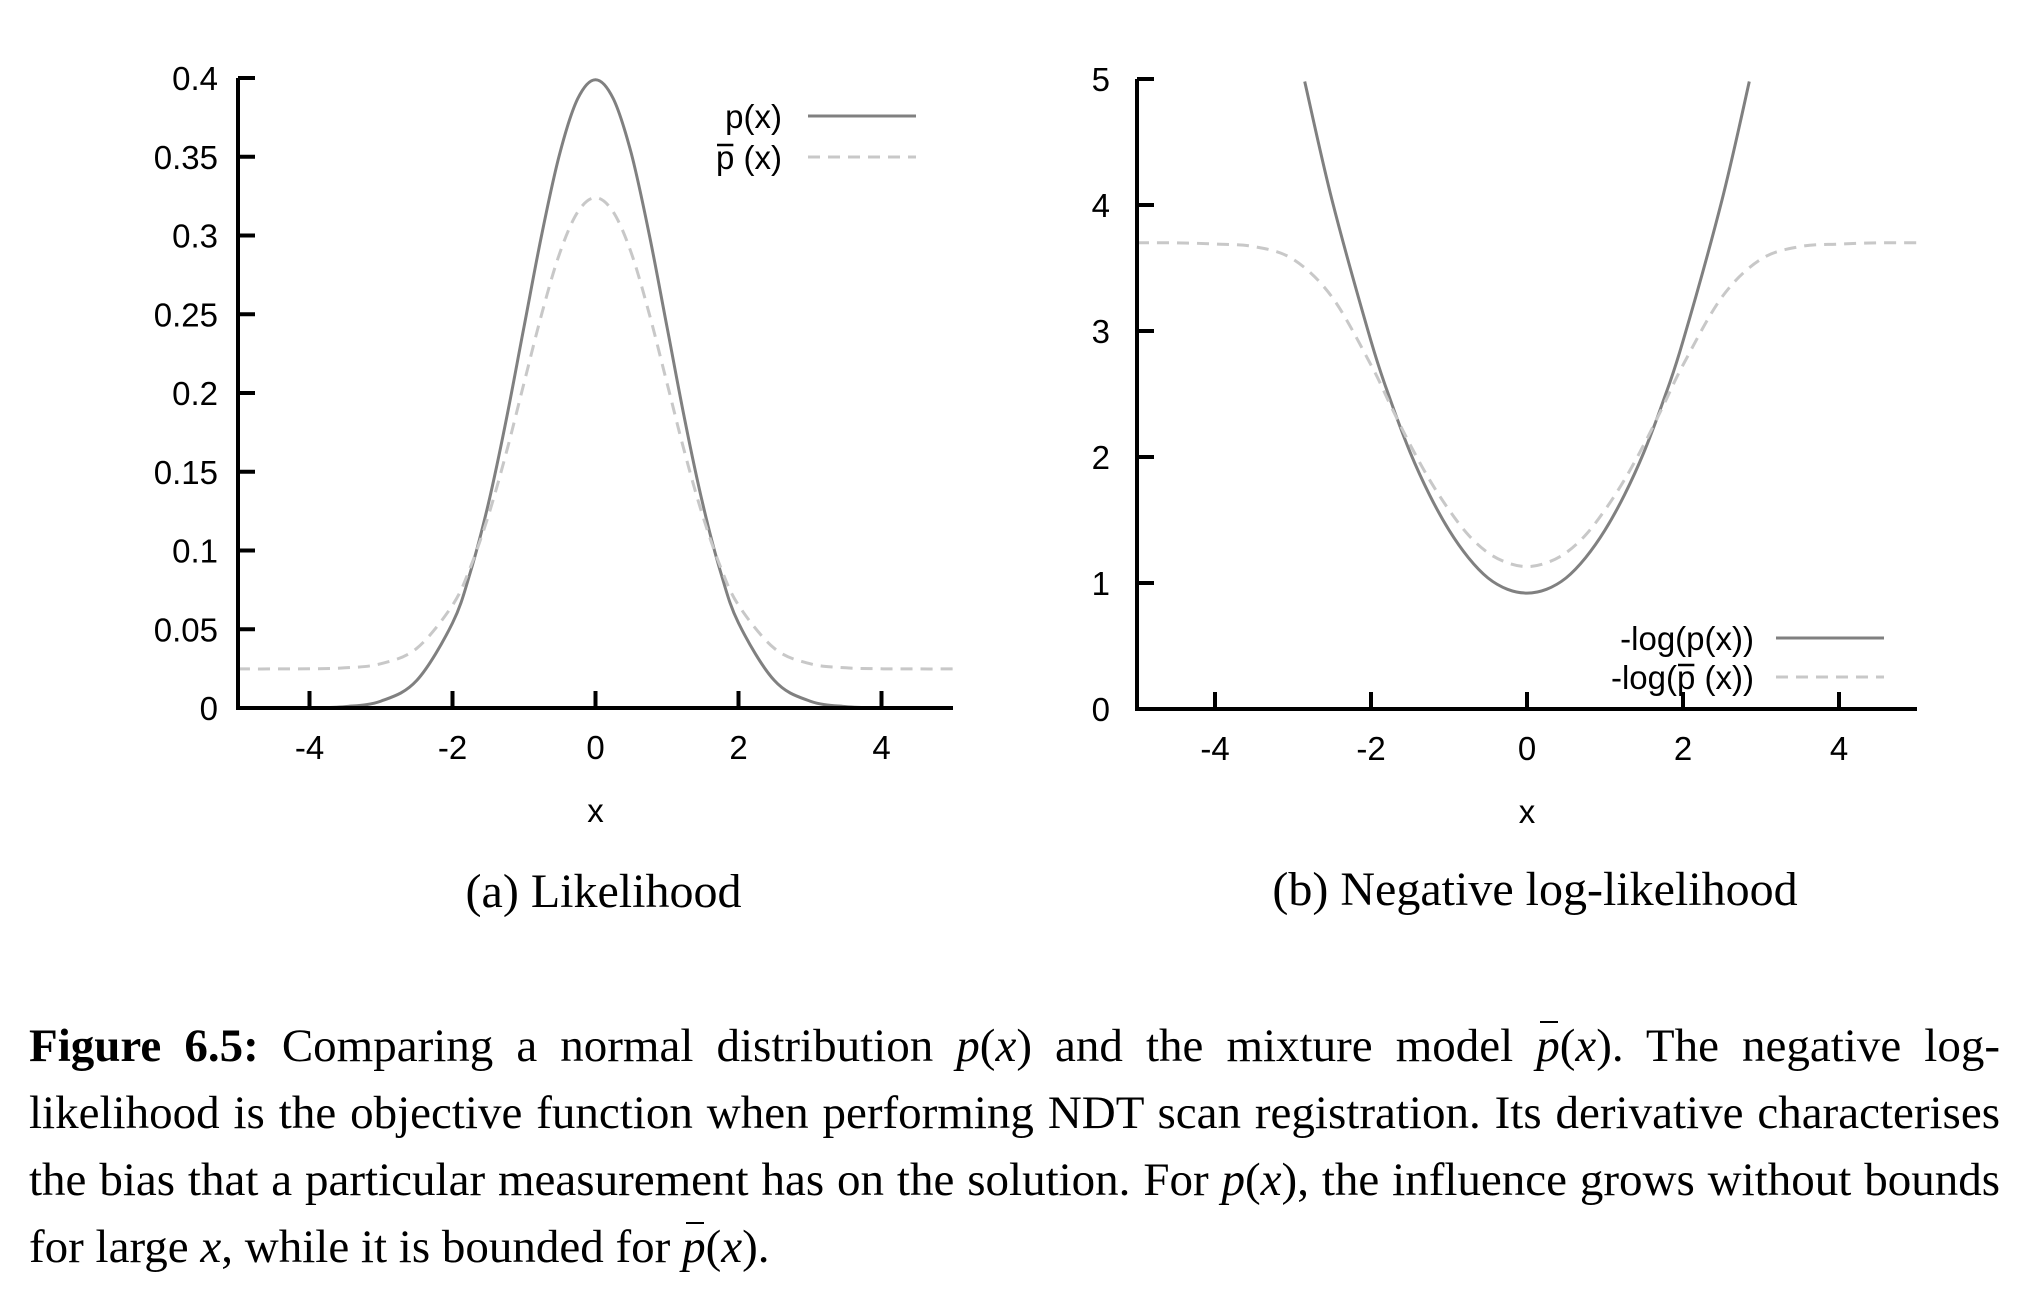 The height and width of the screenshot is (1294, 2028). What do you see at coordinates (452, 1247) in the screenshot?
I see `caption-text: , while it is bounded for` at bounding box center [452, 1247].